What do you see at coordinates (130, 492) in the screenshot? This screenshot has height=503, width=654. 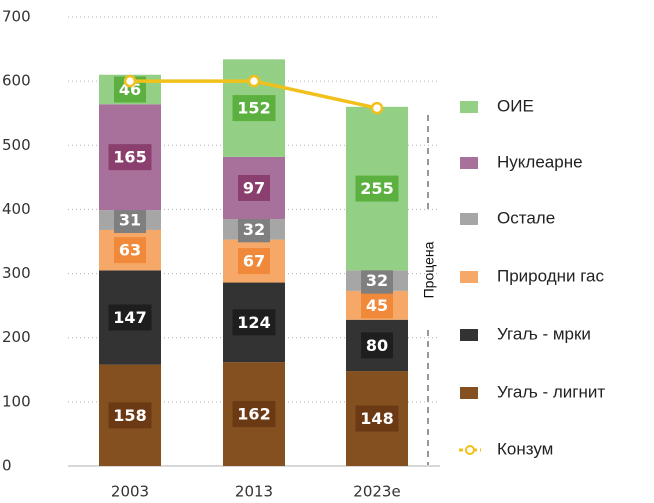 I see `x-tick-label: 2003` at bounding box center [130, 492].